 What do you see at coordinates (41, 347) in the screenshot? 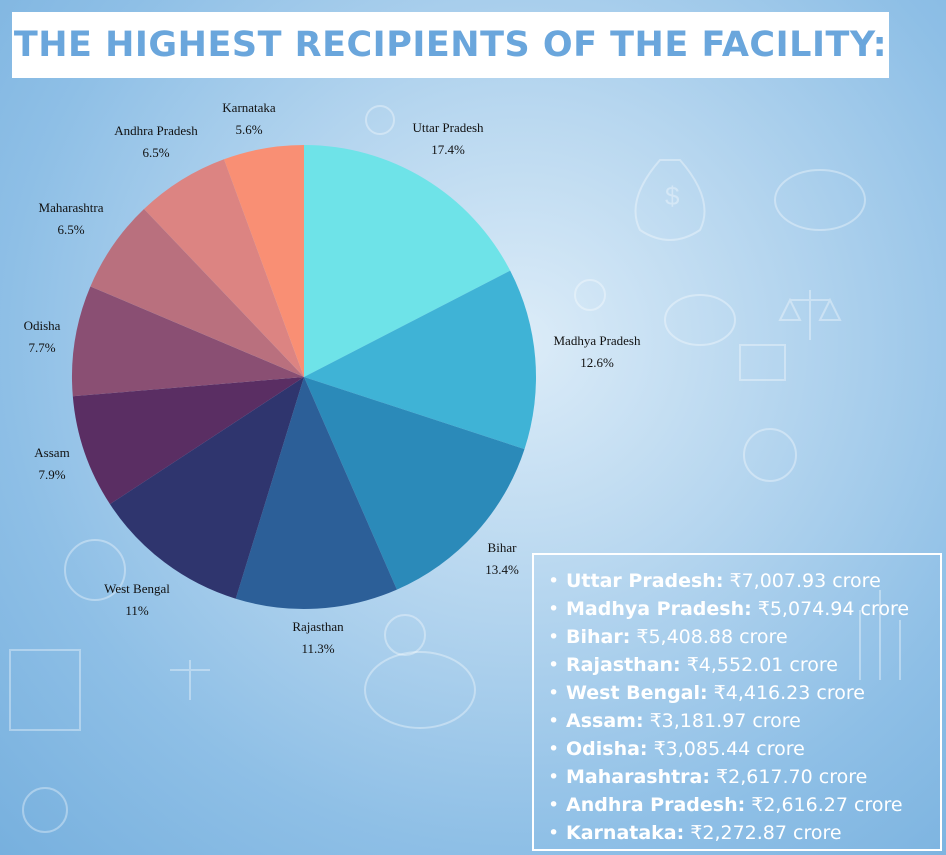
I see `slice-percent-label: 7.7%` at bounding box center [41, 347].